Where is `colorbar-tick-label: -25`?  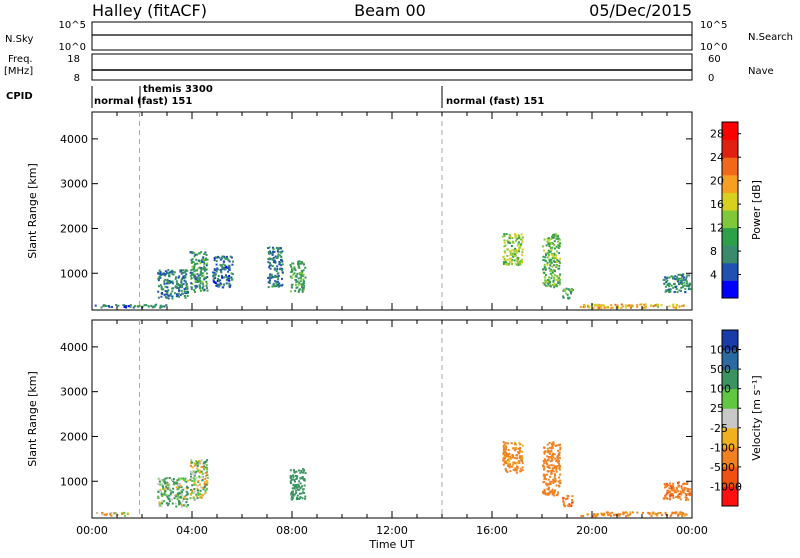
colorbar-tick-label: -25 is located at coordinates (719, 428).